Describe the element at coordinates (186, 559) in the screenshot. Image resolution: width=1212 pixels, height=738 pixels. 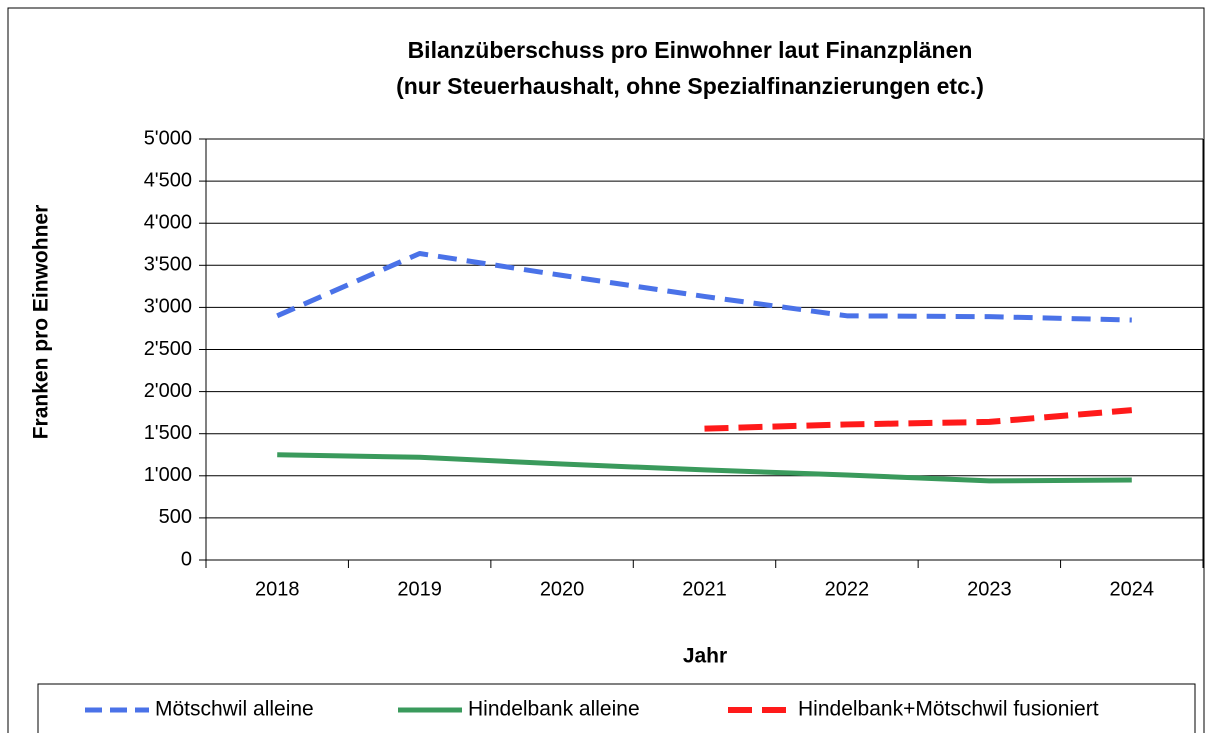
I see `y-tick-label: 0` at that location.